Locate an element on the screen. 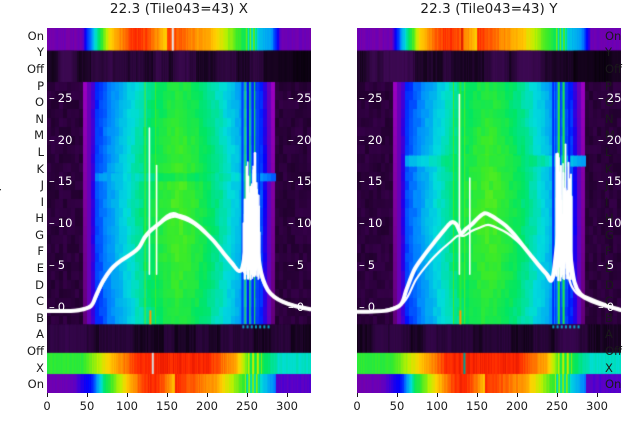 Image resolution: width=640 pixels, height=440 pixels. x-tick-label-right-250: 250 is located at coordinates (557, 406).